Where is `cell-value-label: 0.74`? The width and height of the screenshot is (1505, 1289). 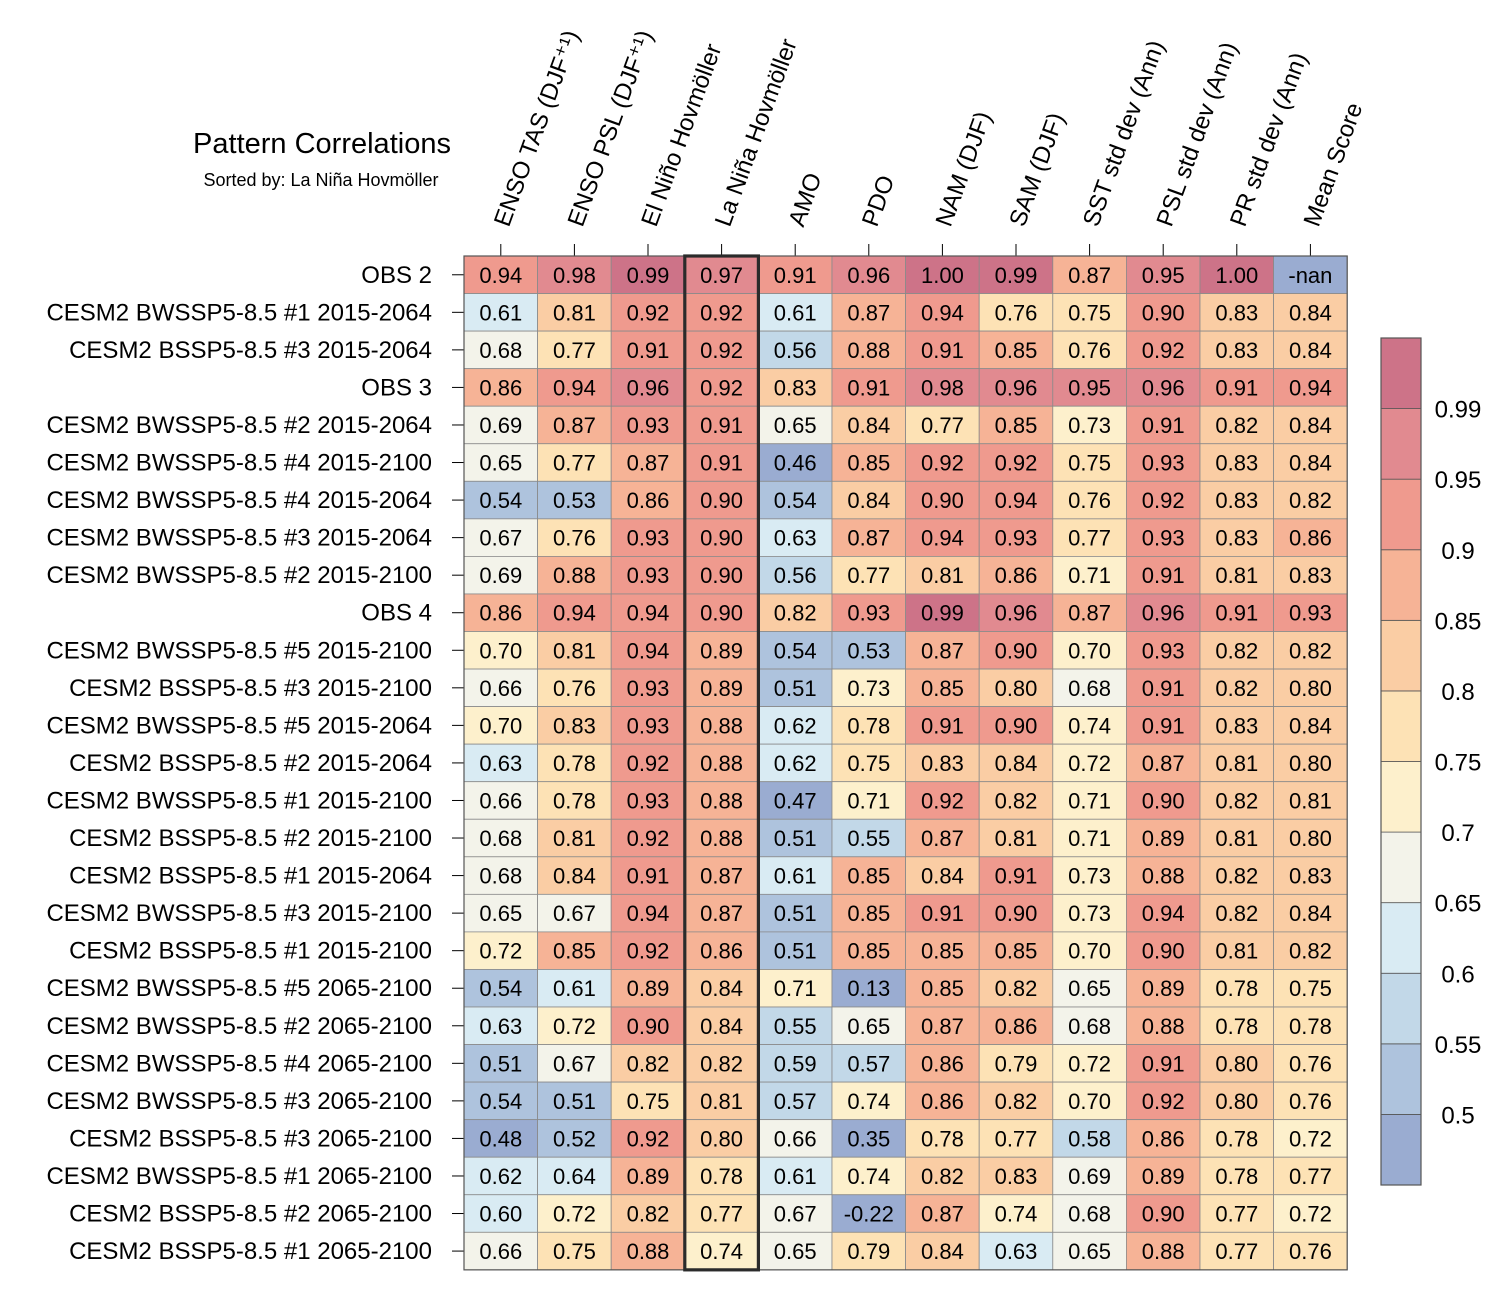 cell-value-label: 0.74 is located at coordinates (721, 1251).